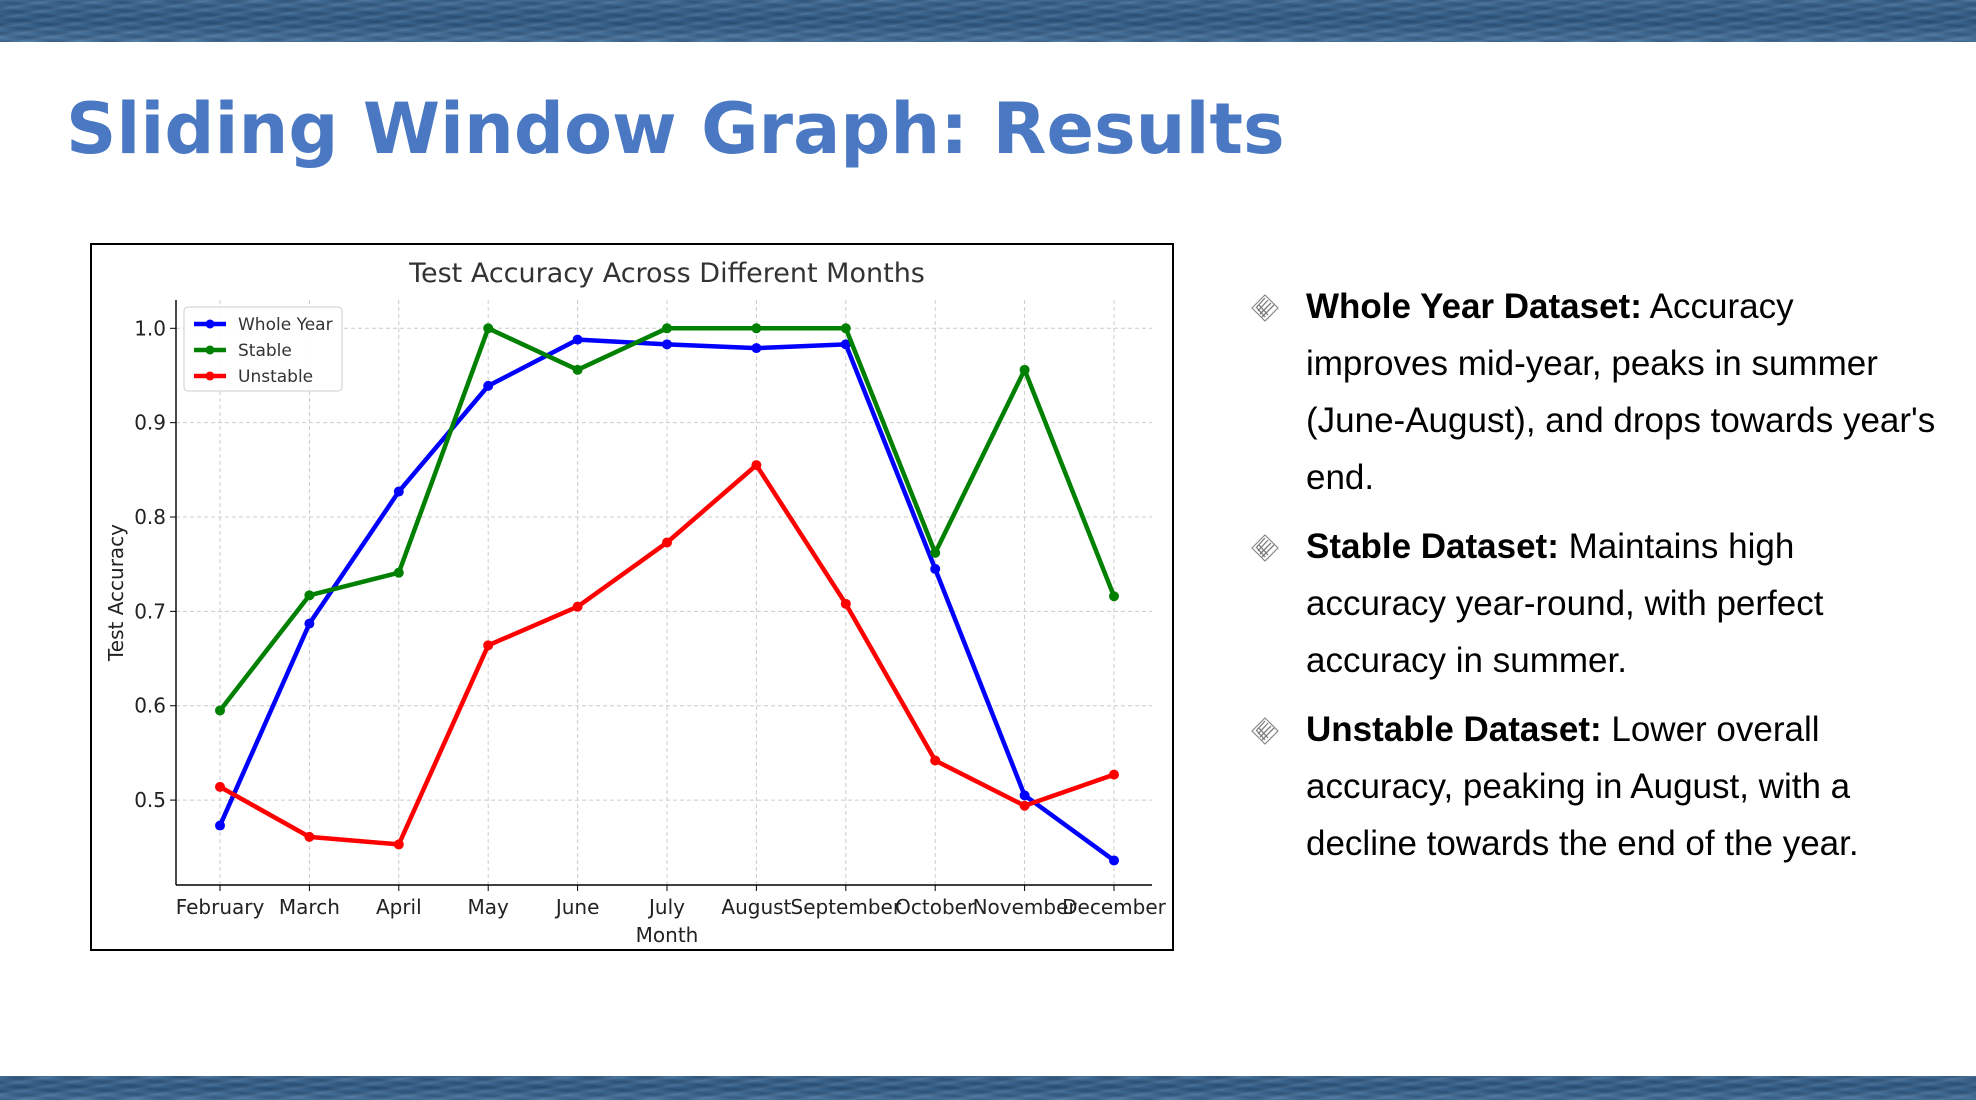 The width and height of the screenshot is (1976, 1100). What do you see at coordinates (399, 907) in the screenshot?
I see `x-tick-label: April` at bounding box center [399, 907].